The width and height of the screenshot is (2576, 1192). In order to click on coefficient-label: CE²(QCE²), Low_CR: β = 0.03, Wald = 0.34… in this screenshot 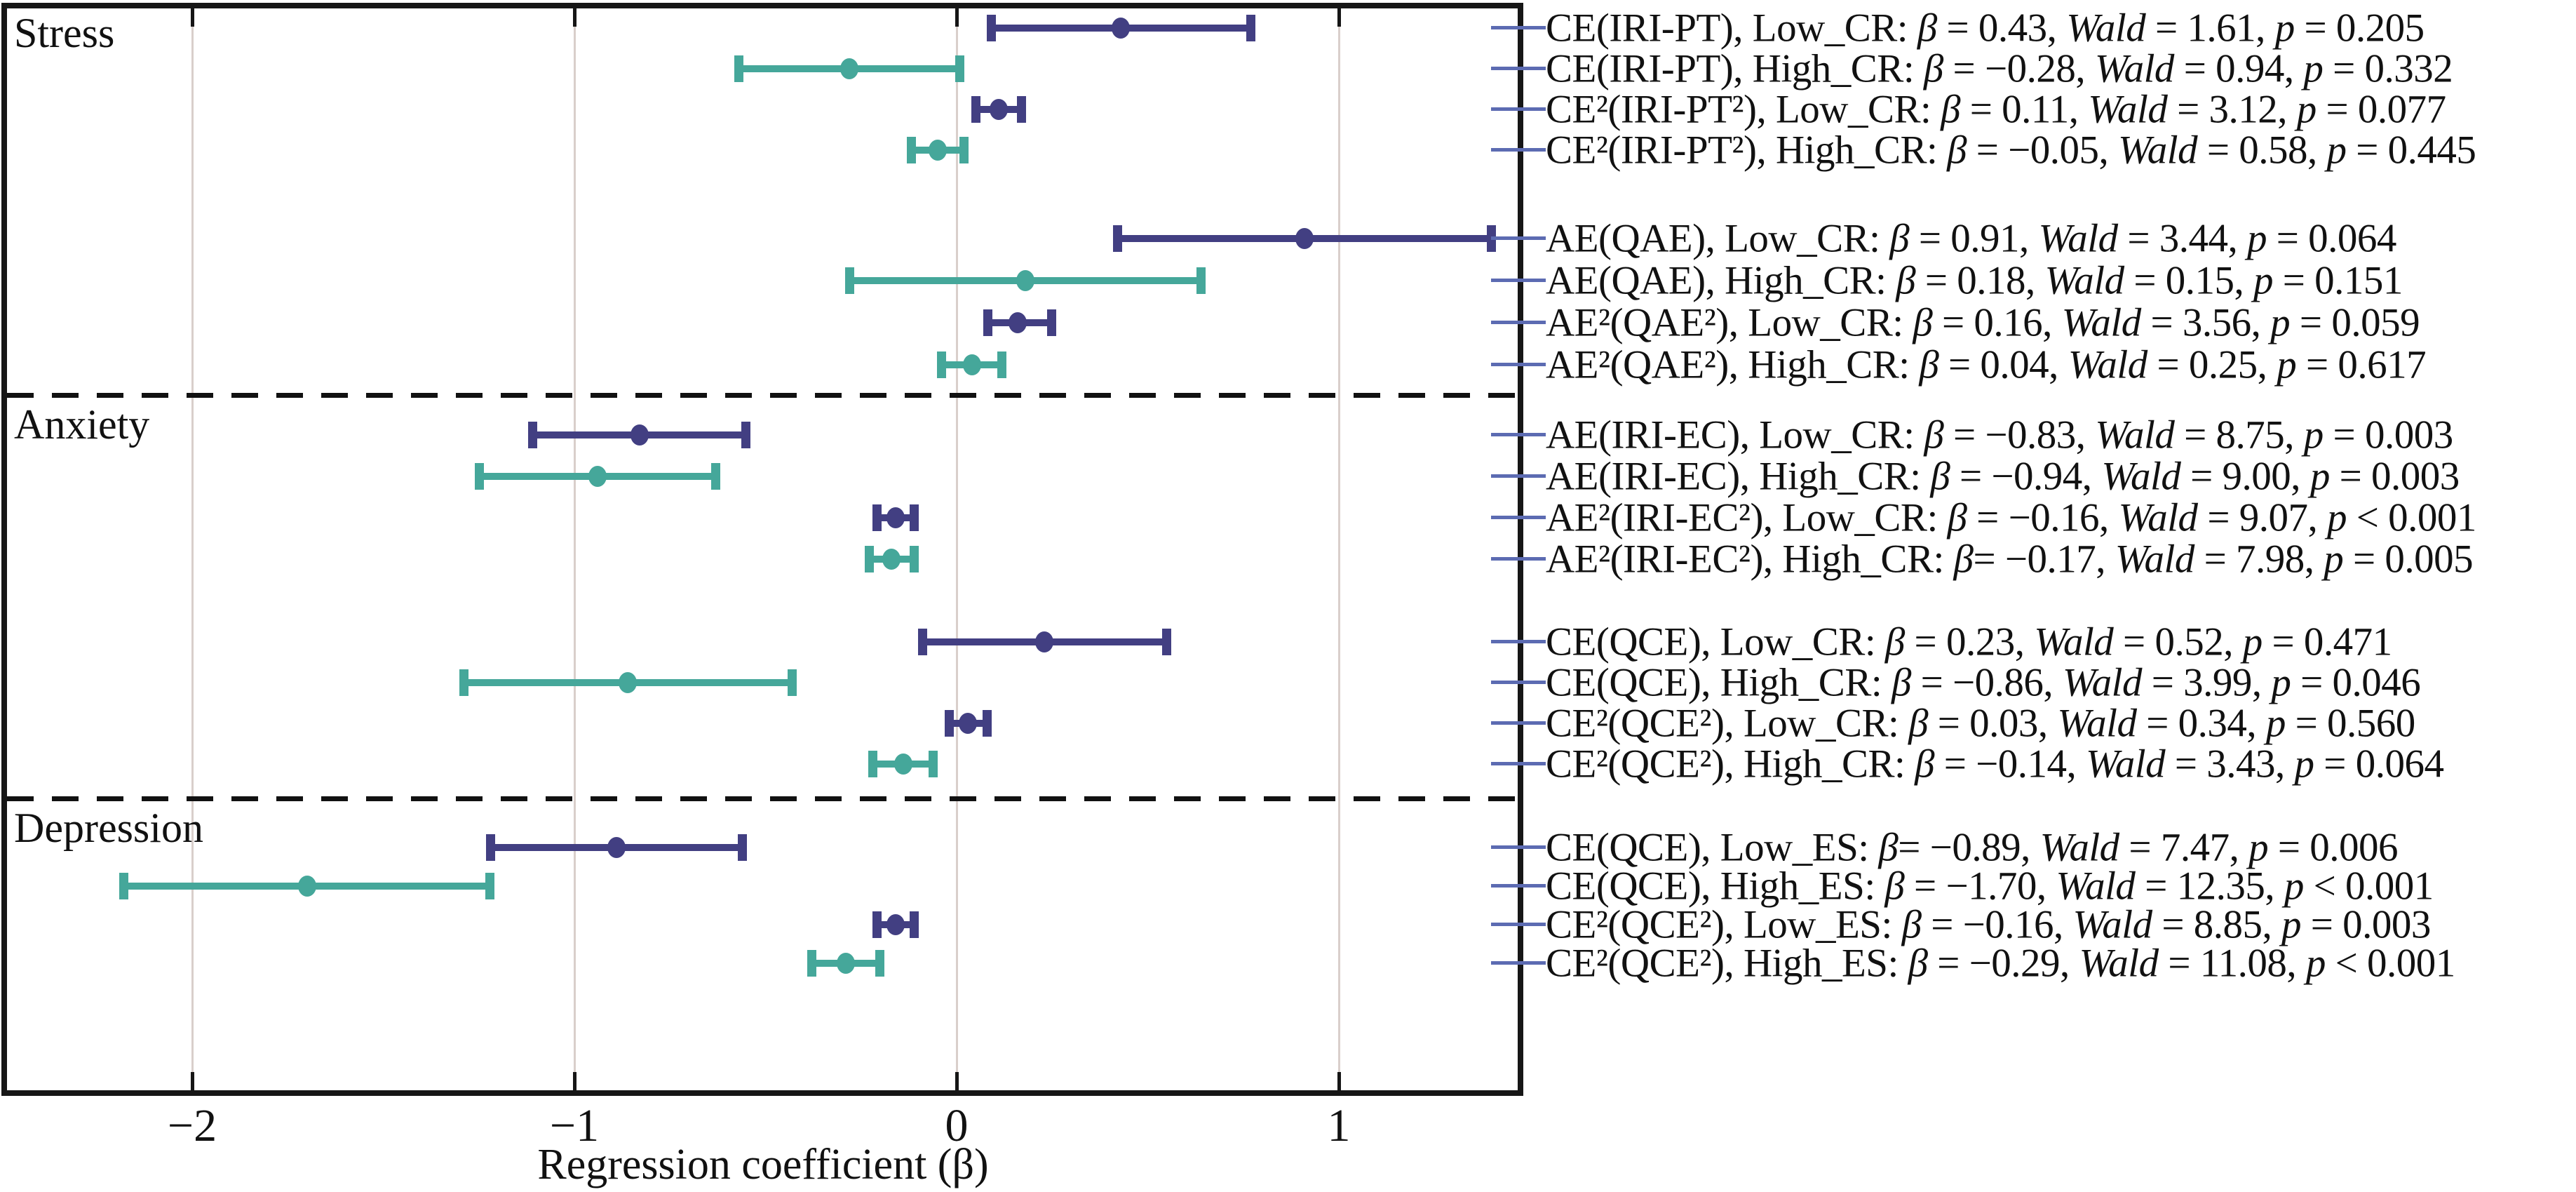, I will do `click(1980, 724)`.